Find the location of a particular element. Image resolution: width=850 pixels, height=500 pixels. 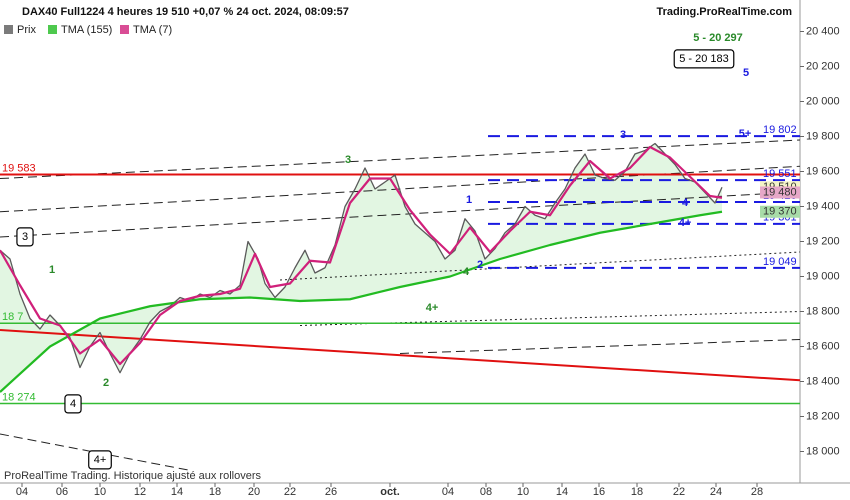

y-tick-label: 19 600 is located at coordinates (823, 171).